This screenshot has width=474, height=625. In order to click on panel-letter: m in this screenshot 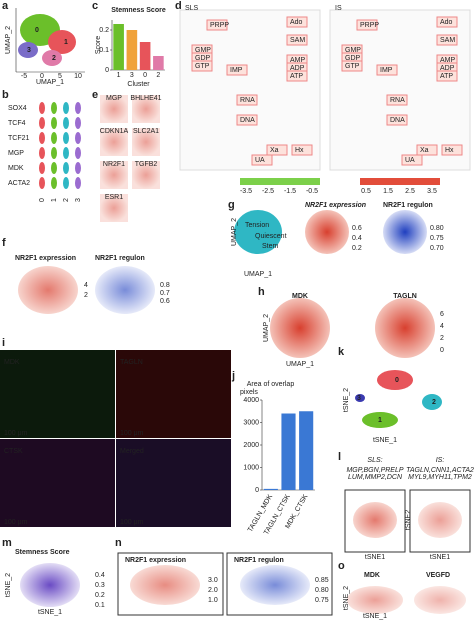, I will do `click(7, 543)`.